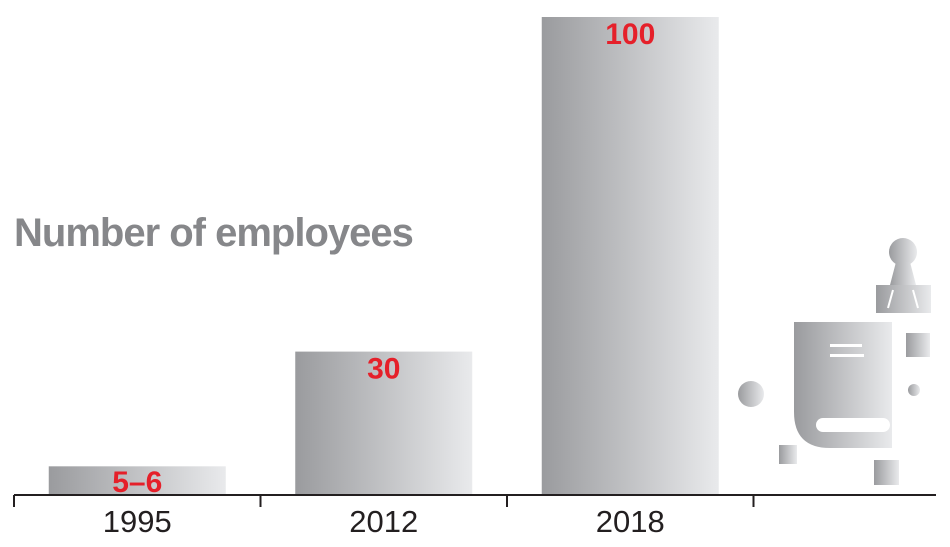 This screenshot has width=950, height=547. Describe the element at coordinates (384, 423) in the screenshot. I see `bar-2012` at that location.